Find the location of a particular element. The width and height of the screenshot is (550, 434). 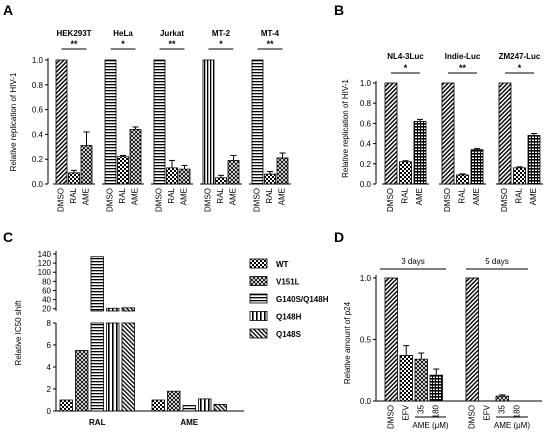

panel-d-time-label: 3 days is located at coordinates (413, 261).